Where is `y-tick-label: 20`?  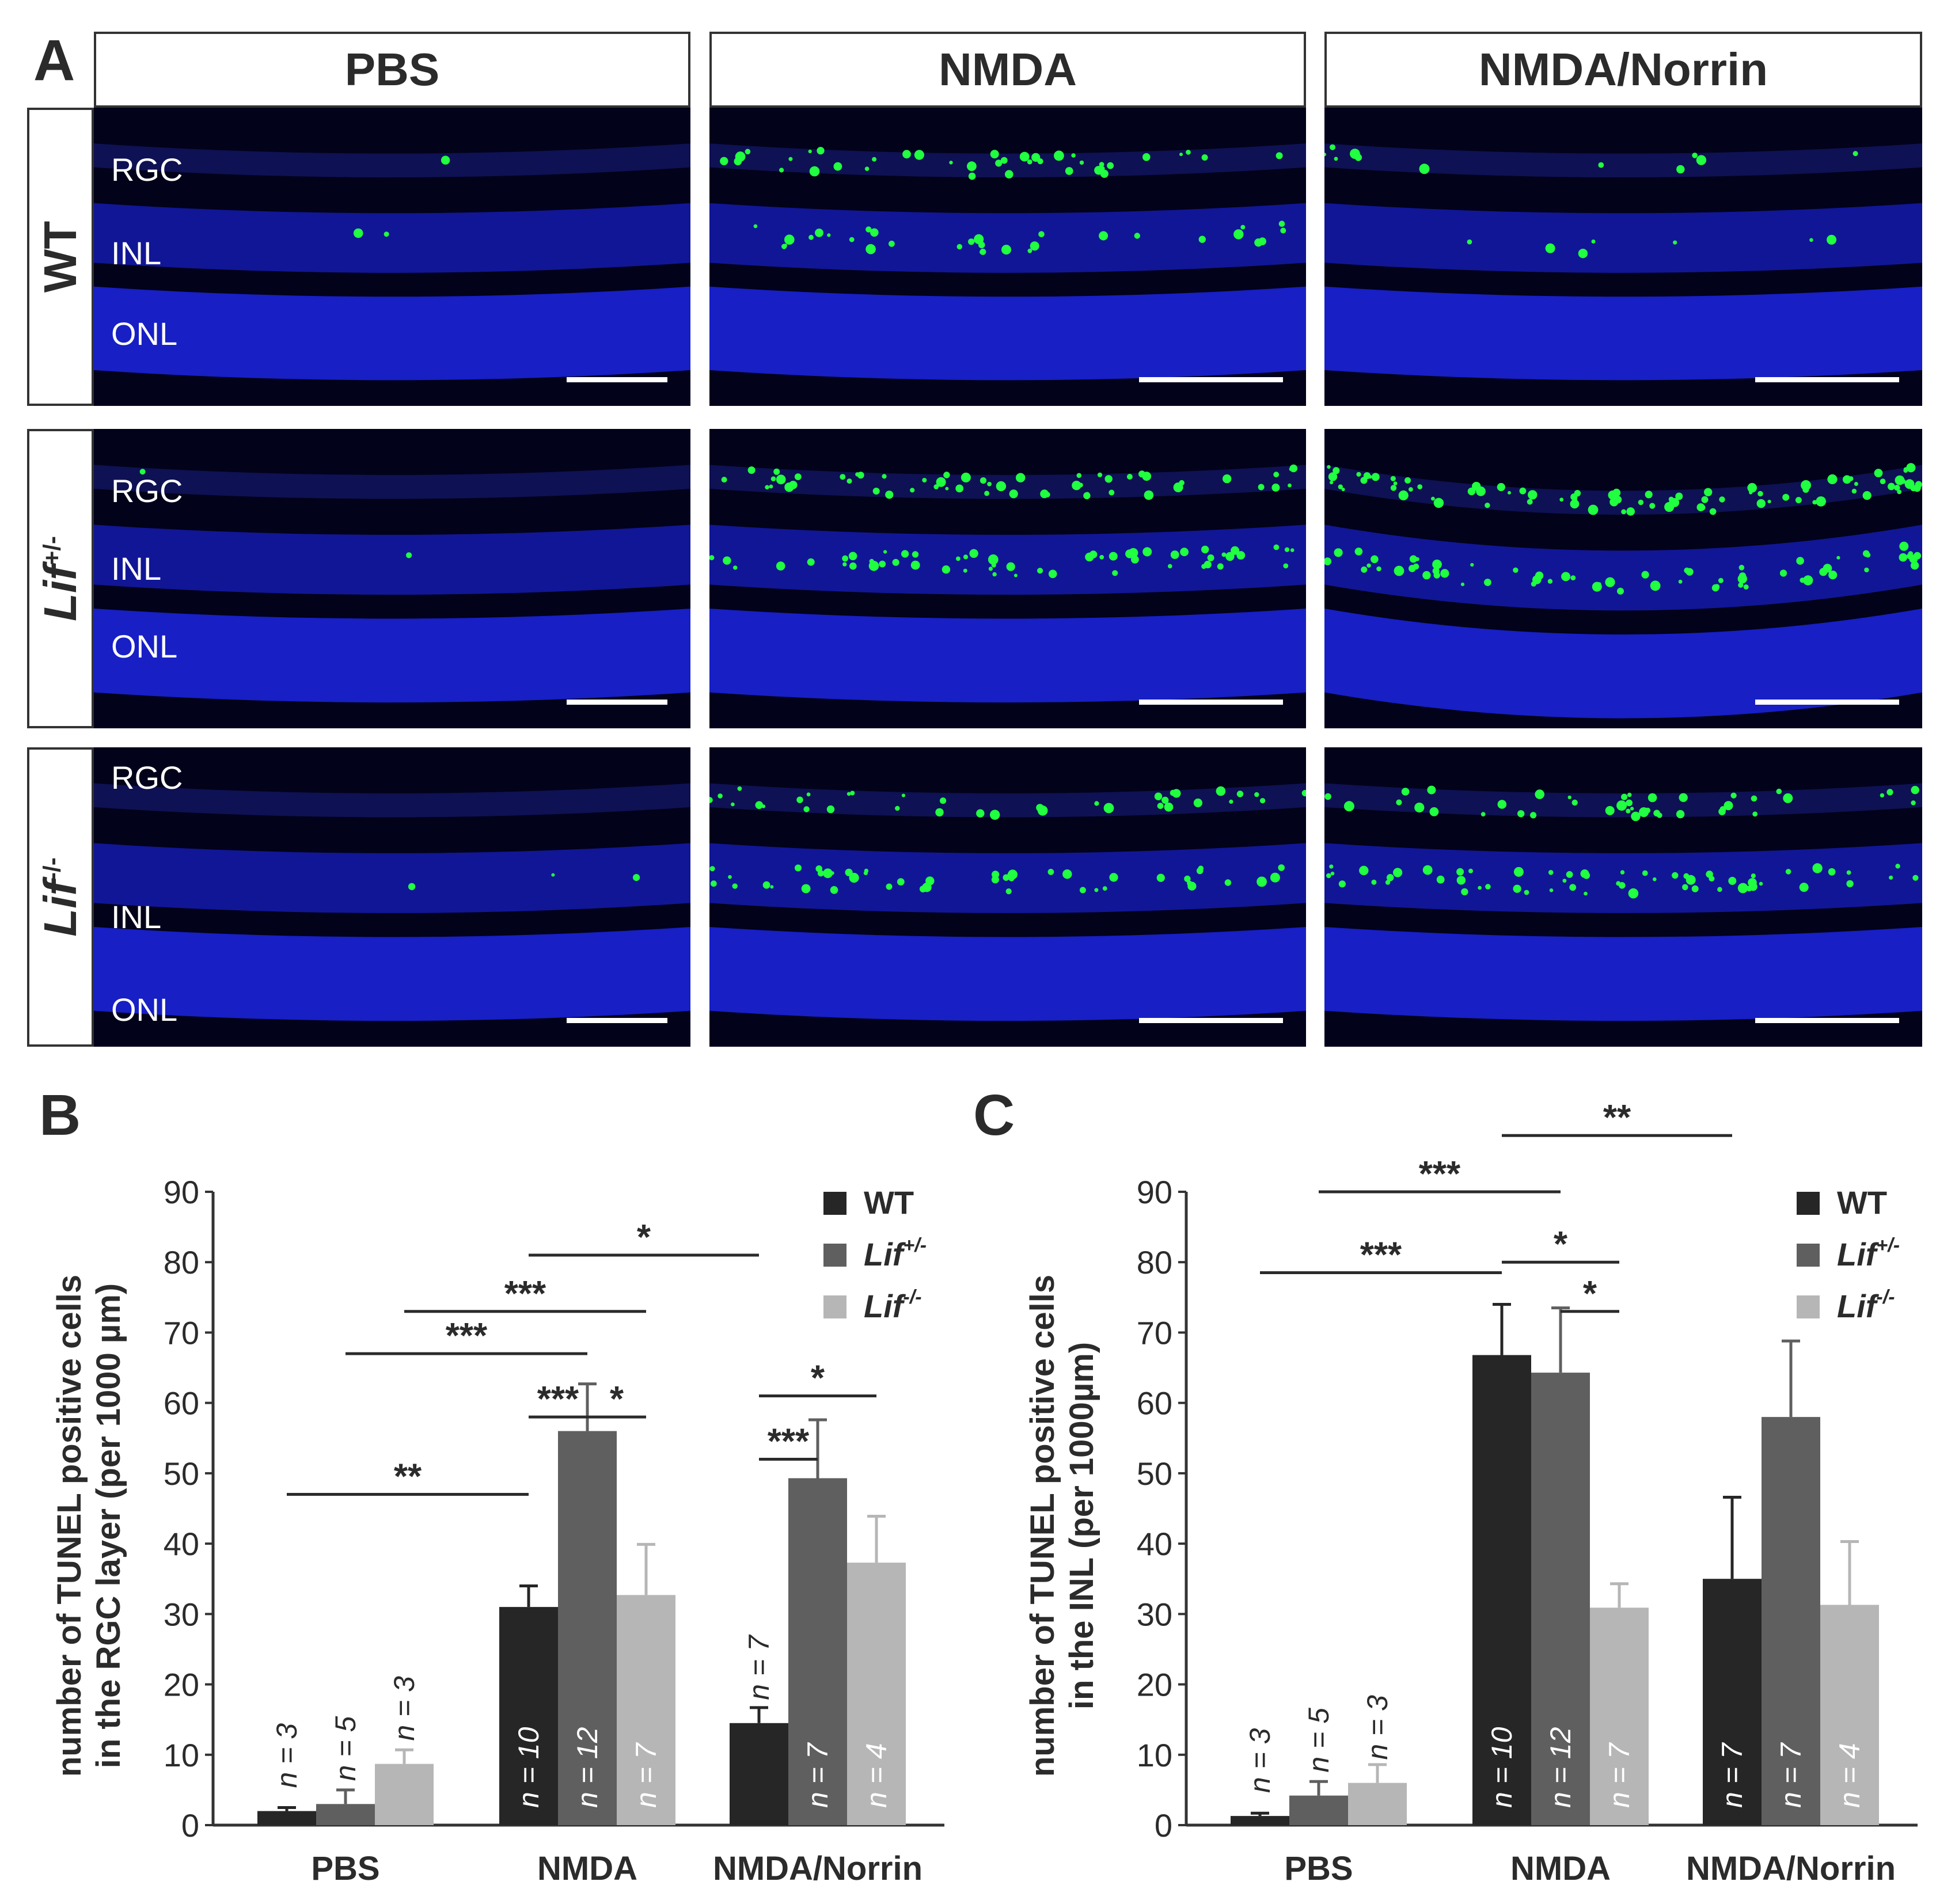 y-tick-label: 20 is located at coordinates (181, 1685).